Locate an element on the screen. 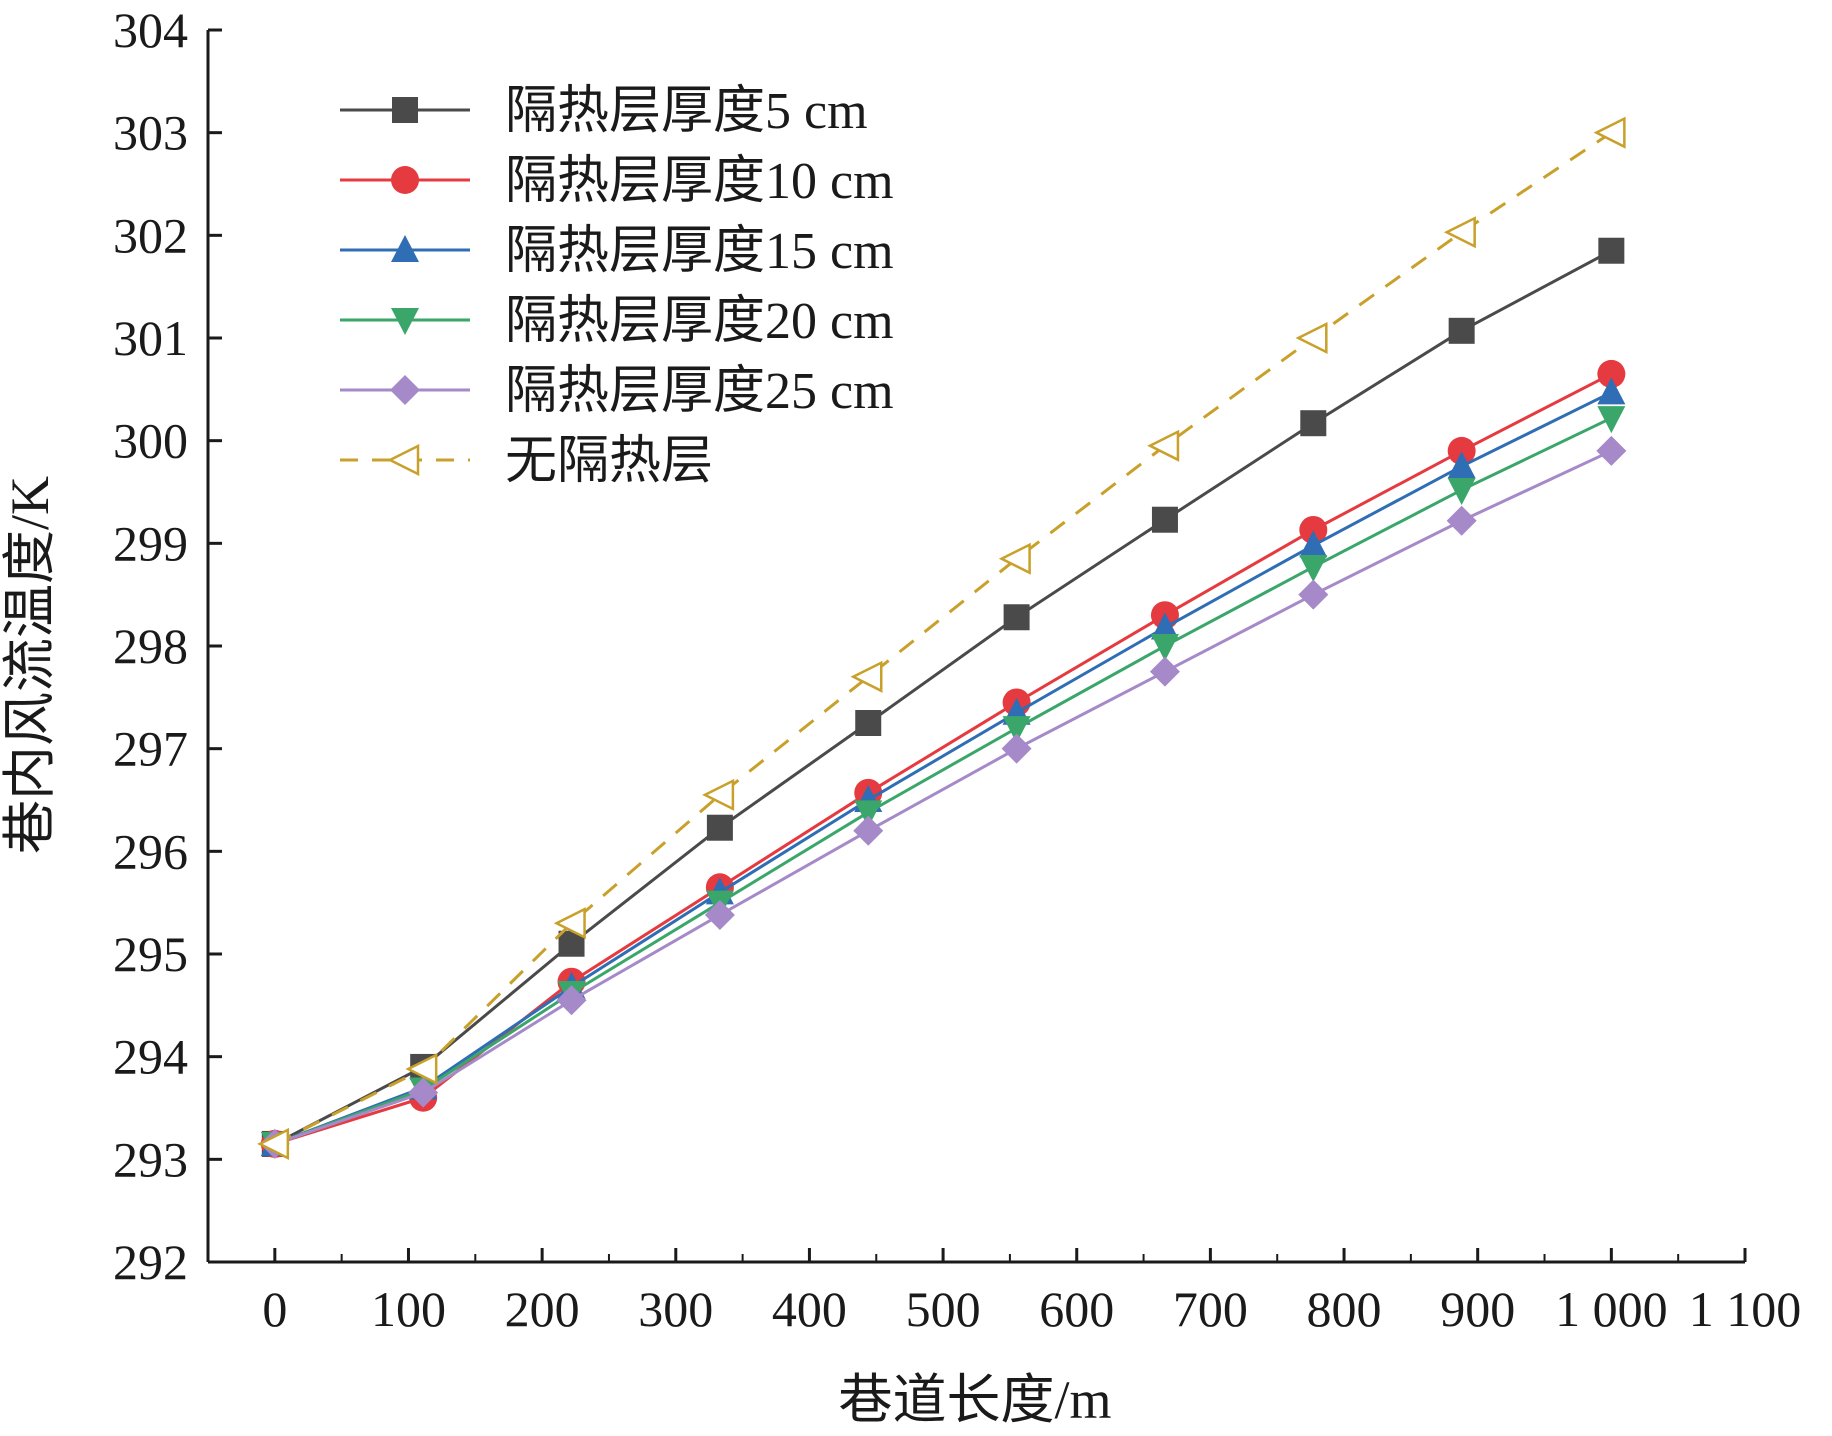  y-tick-label: 302 is located at coordinates (150, 235).